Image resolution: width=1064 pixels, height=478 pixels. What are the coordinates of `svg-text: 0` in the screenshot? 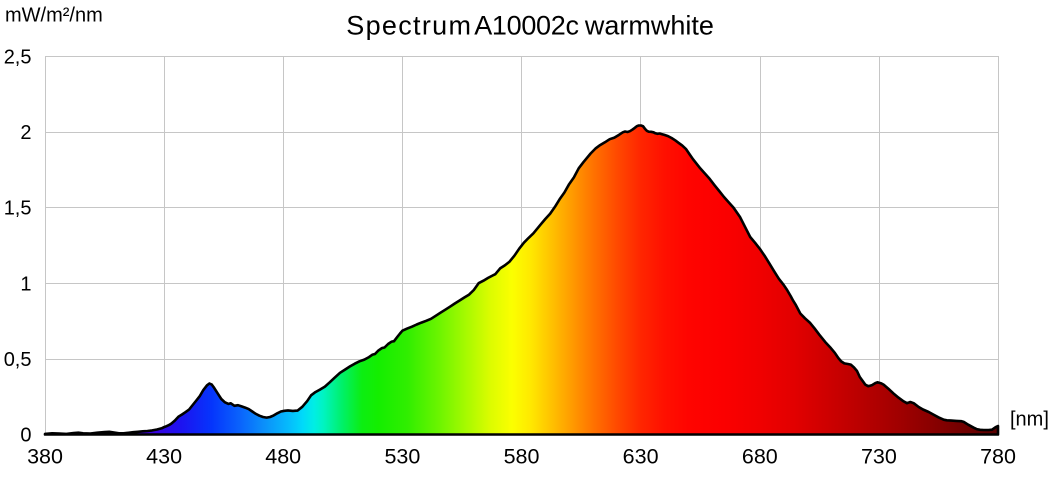 It's located at (25, 436).